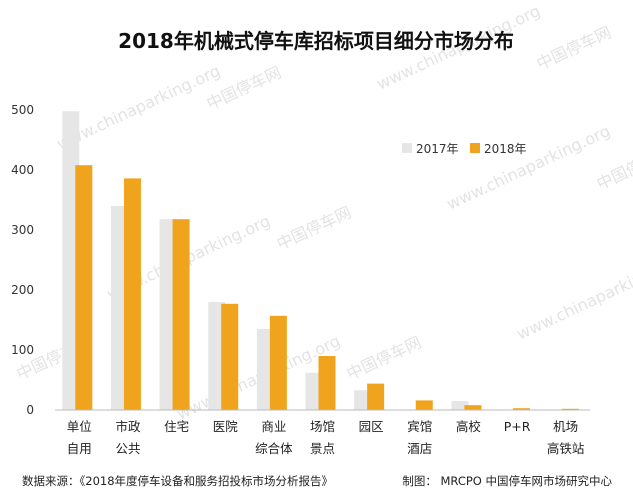  I want to click on x-category-label: 公共, so click(127, 448).